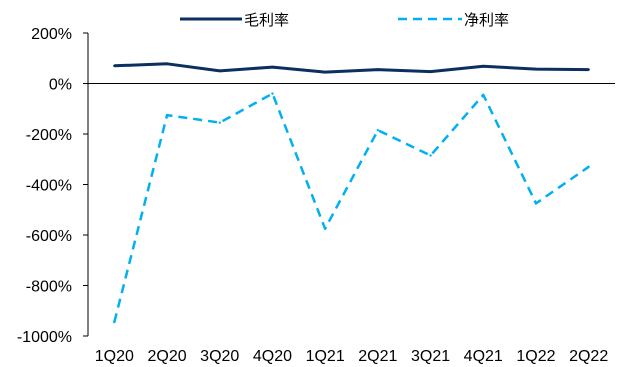  I want to click on legend: 毛利率 净利率, so click(344, 20).